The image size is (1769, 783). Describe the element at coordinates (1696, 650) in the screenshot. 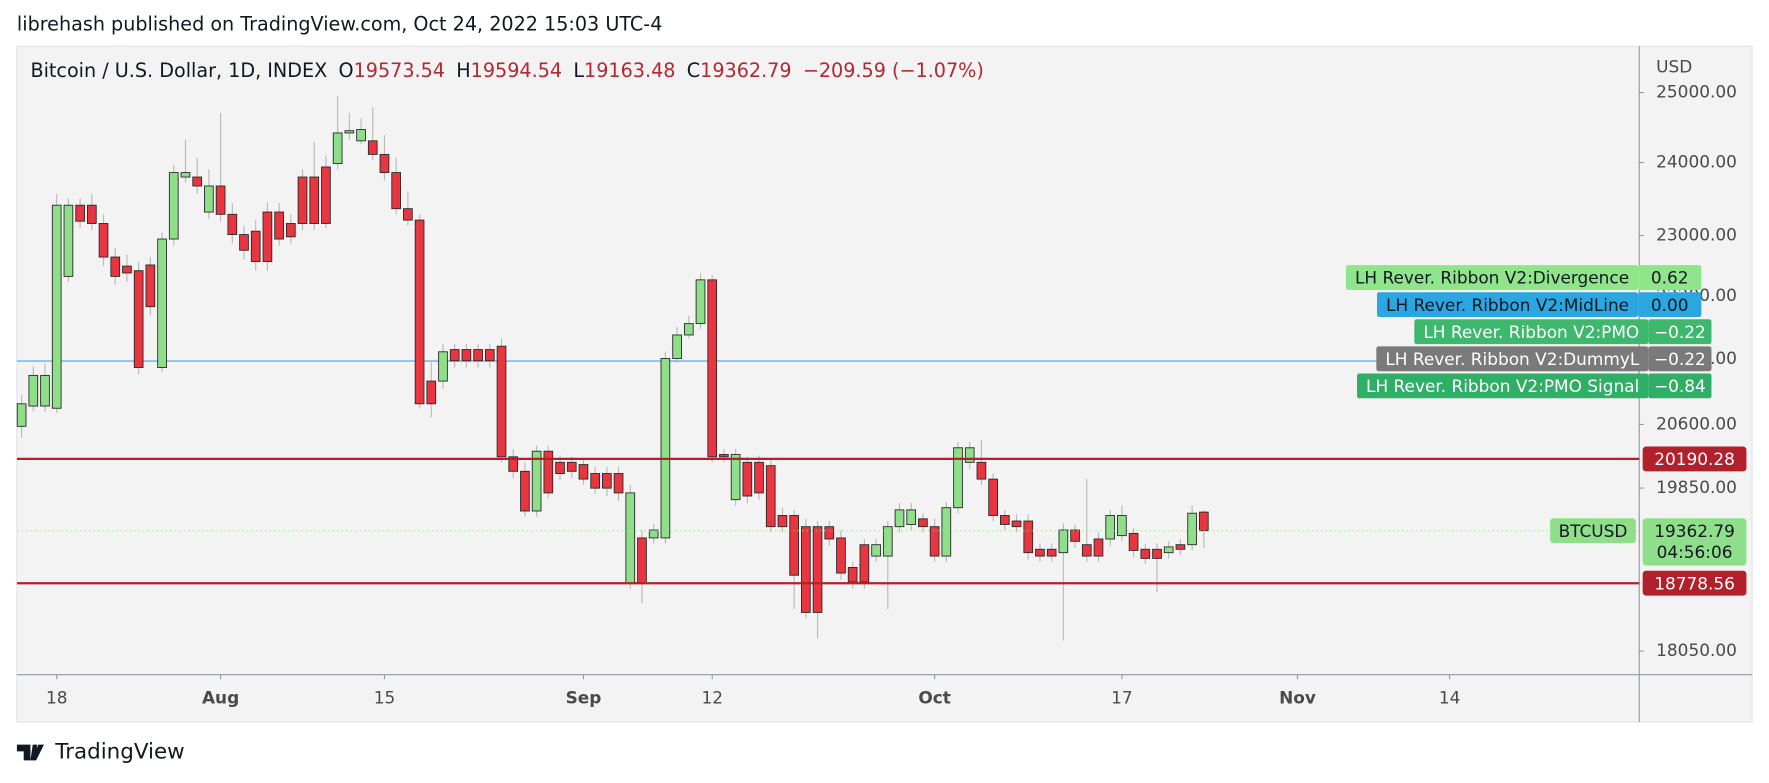

I see `y-tick-label: 18050.00` at that location.